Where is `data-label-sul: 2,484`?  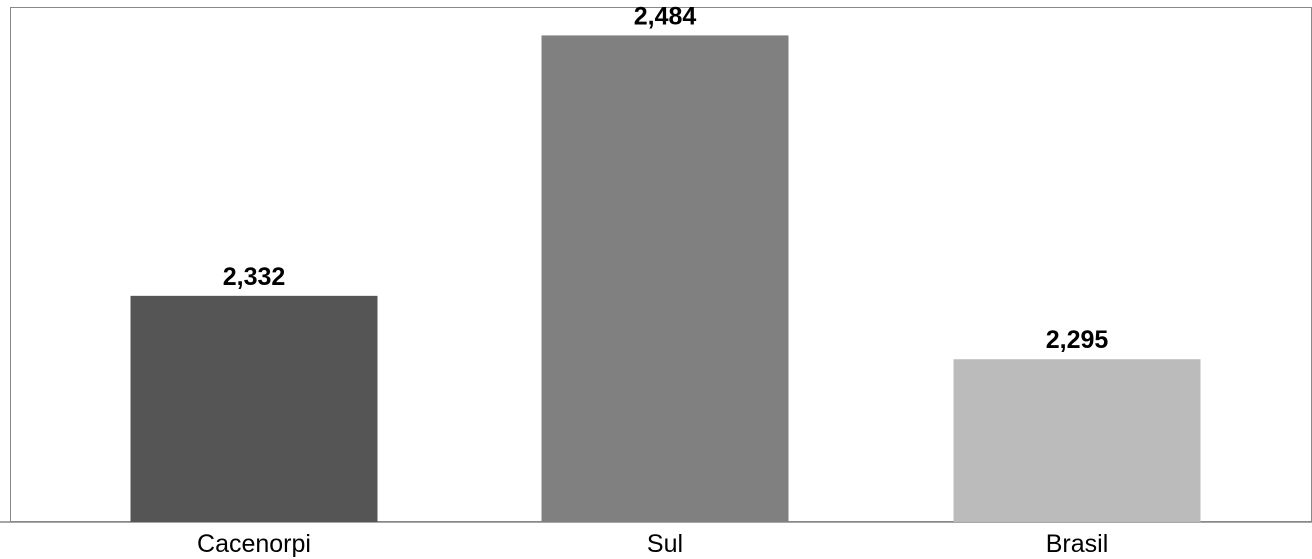 data-label-sul: 2,484 is located at coordinates (665, 16).